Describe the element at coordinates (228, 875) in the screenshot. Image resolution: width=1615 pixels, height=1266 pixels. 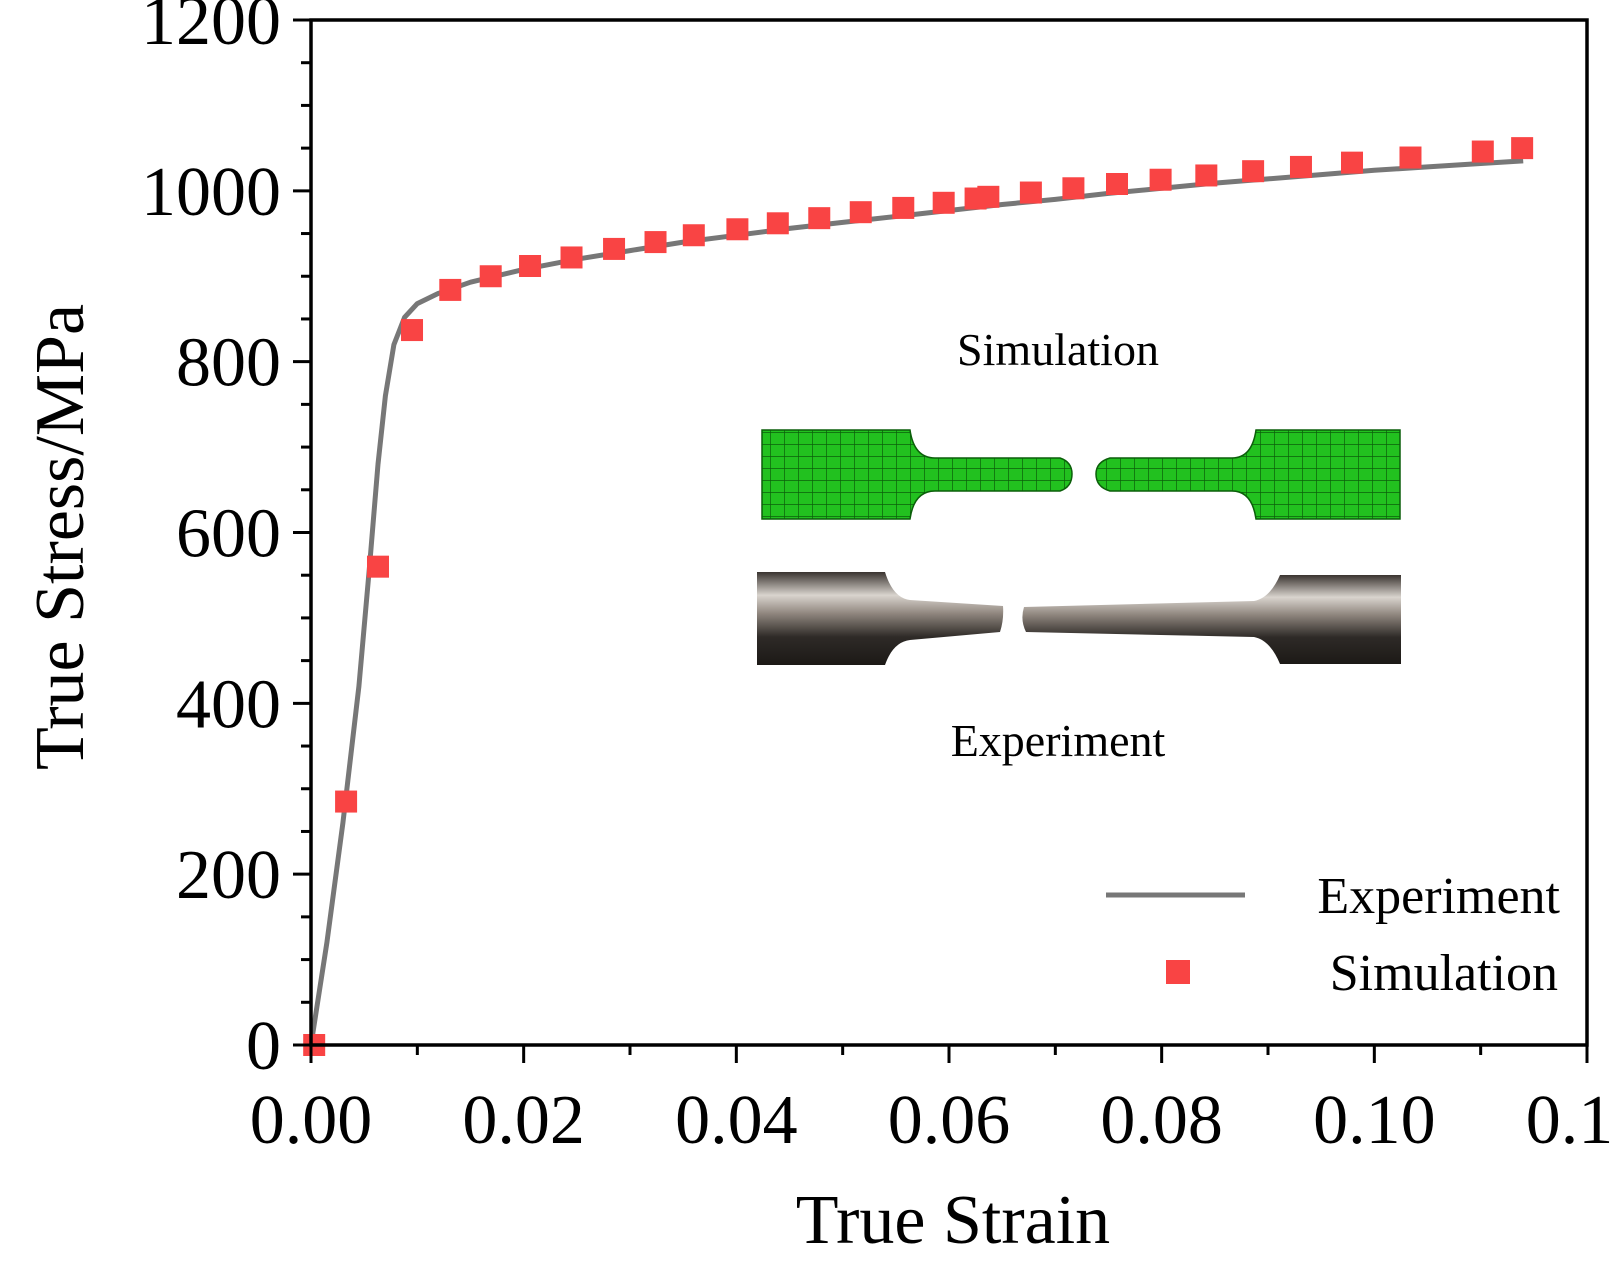
I see `y-tick-label-1: 200` at that location.